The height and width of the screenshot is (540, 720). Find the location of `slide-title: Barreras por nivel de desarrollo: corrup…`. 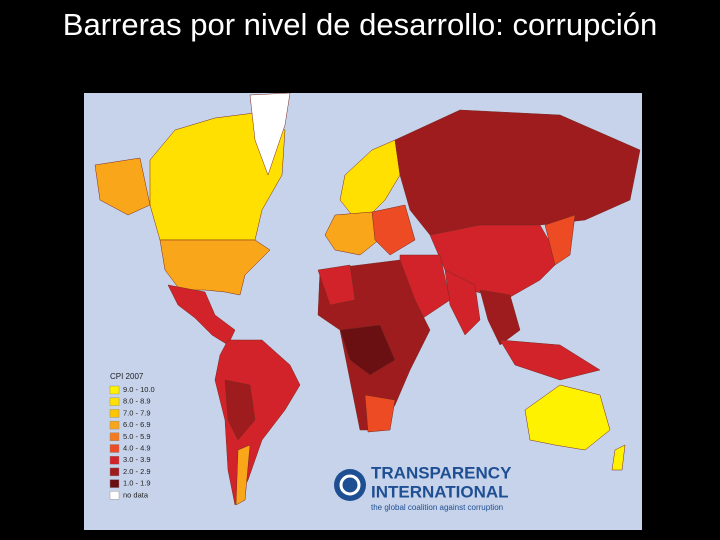

slide-title: Barreras por nivel de desarrollo: corrup… is located at coordinates (360, 24).